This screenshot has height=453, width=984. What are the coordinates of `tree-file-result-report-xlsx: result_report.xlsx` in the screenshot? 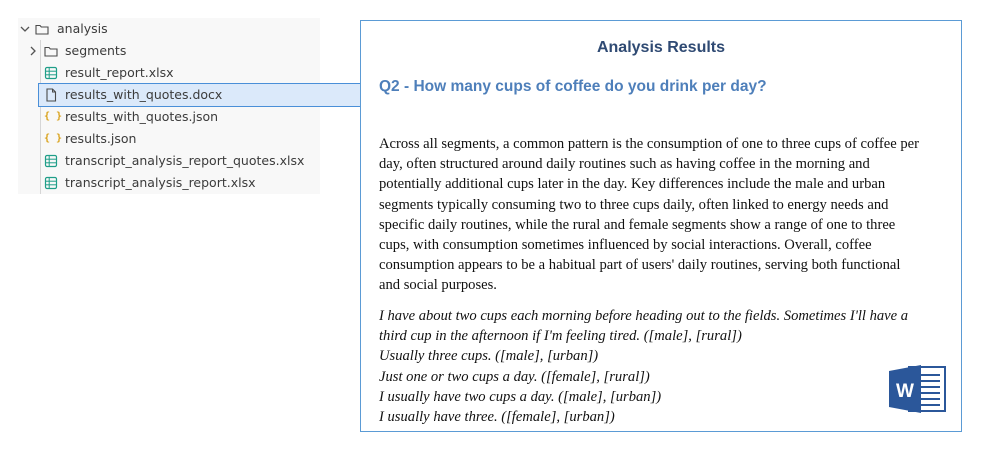 It's located at (169, 73).